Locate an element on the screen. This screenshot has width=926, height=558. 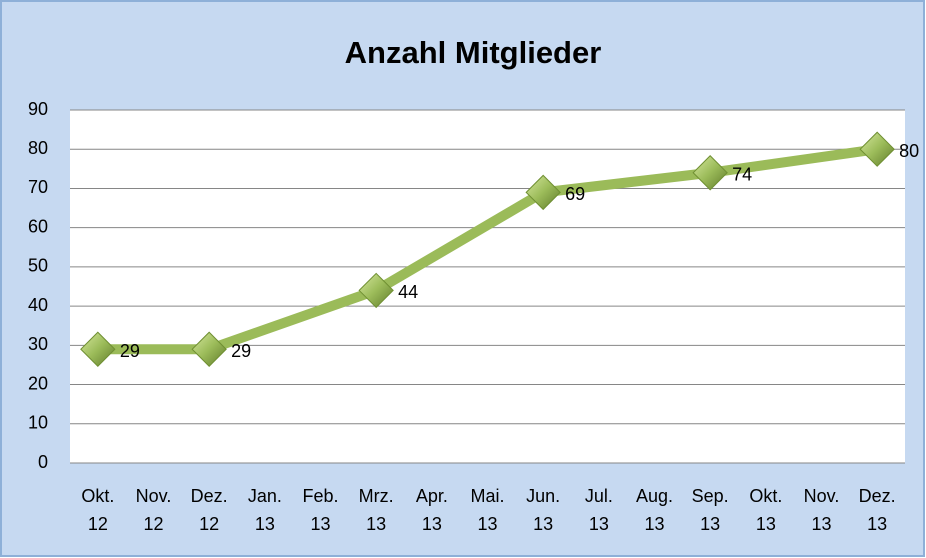
x-tick-label: Okt. 12 is located at coordinates (98, 510).